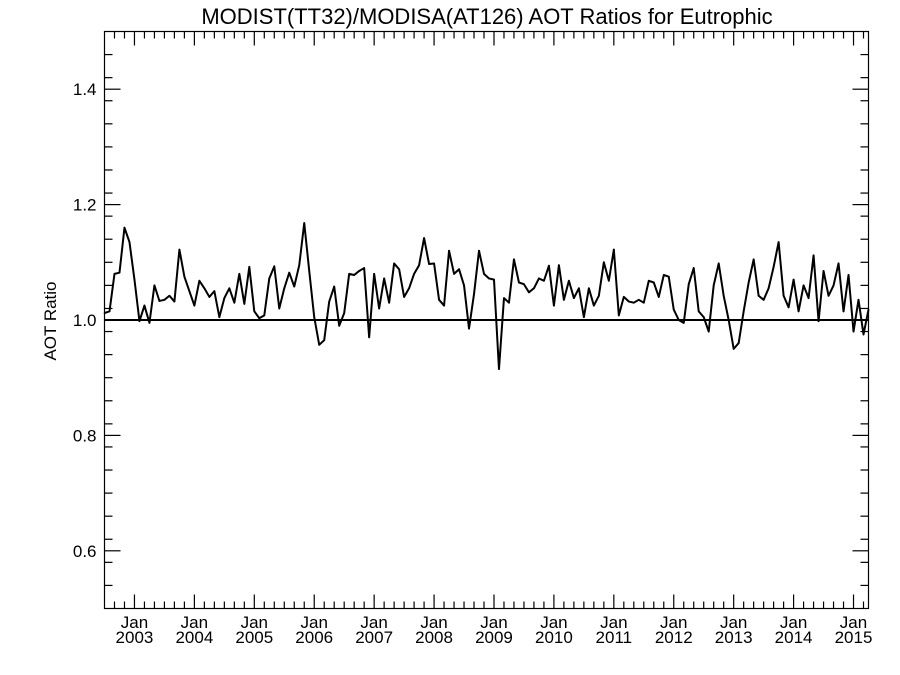 The height and width of the screenshot is (675, 900). What do you see at coordinates (135, 637) in the screenshot?
I see `x-tick-label-year: 2003` at bounding box center [135, 637].